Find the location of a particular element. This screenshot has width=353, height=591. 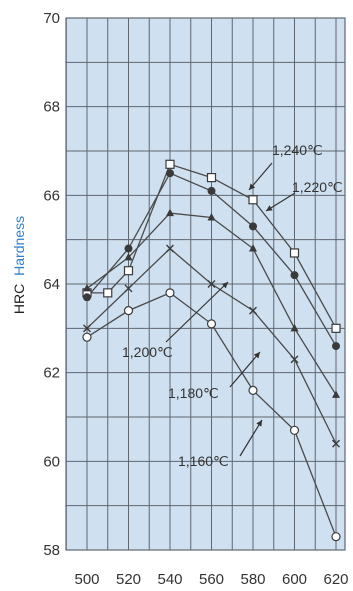

y-tick-label: 58 is located at coordinates (51, 550).